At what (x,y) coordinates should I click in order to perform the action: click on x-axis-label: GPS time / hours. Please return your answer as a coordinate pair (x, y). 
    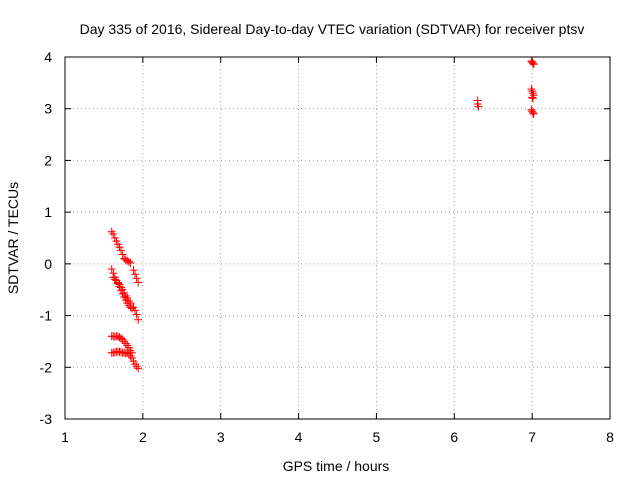
    Looking at the image, I should click on (336, 466).